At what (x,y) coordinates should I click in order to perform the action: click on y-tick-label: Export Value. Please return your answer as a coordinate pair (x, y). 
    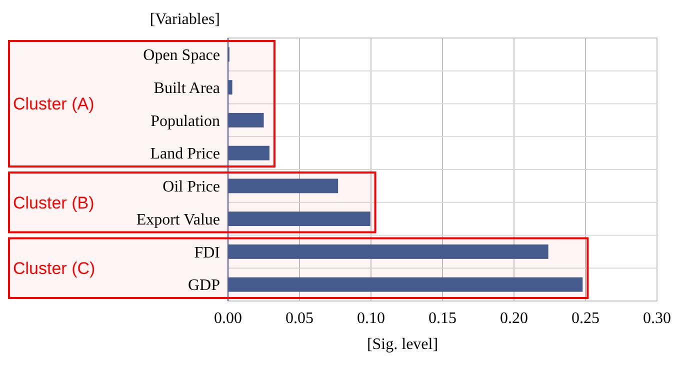
    Looking at the image, I should click on (178, 219).